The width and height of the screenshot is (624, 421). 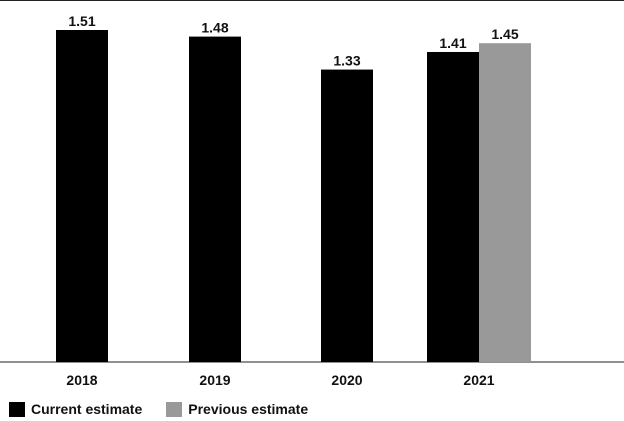 What do you see at coordinates (453, 206) in the screenshot?
I see `bar-2021-current` at bounding box center [453, 206].